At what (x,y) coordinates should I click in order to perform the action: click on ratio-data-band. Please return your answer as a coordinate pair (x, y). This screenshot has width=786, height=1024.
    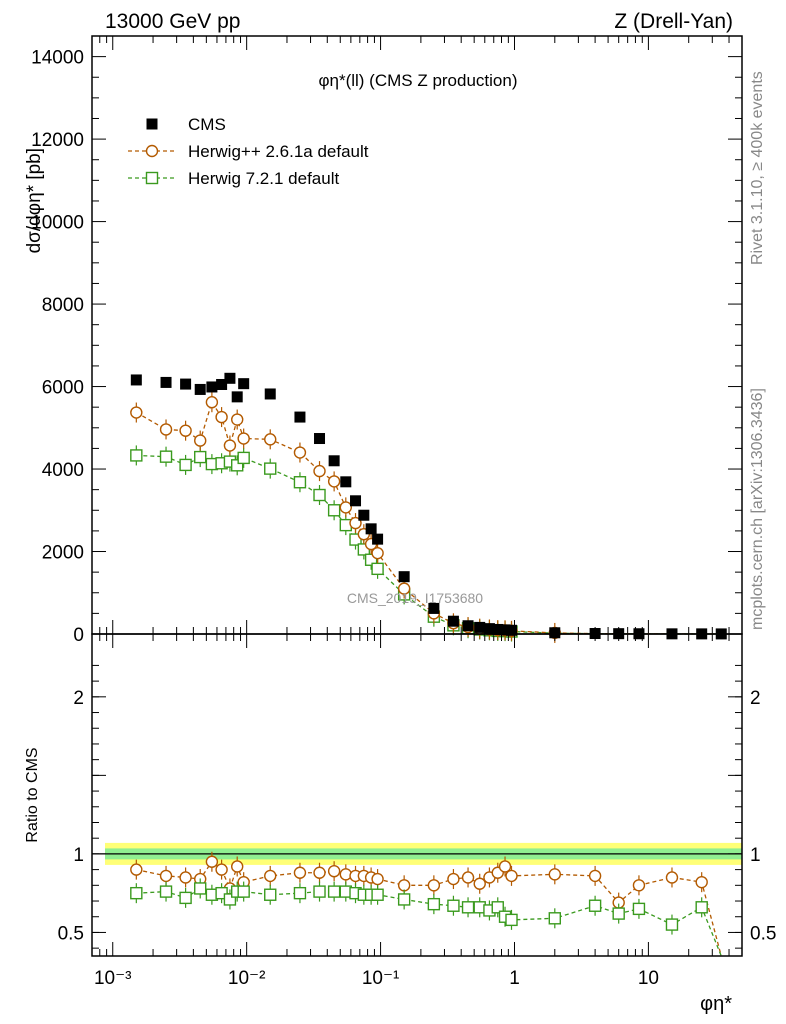
    Looking at the image, I should click on (417, 853).